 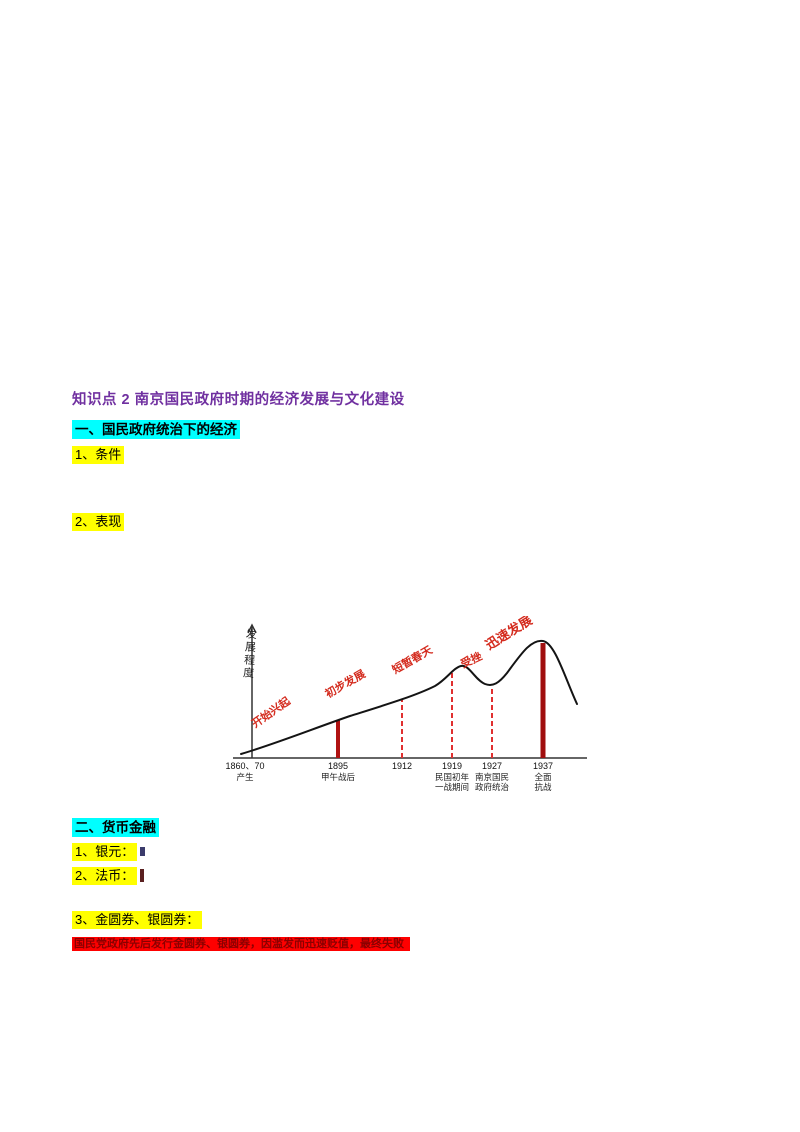 What do you see at coordinates (244, 766) in the screenshot?
I see `tick-1860-70: 1860、70` at bounding box center [244, 766].